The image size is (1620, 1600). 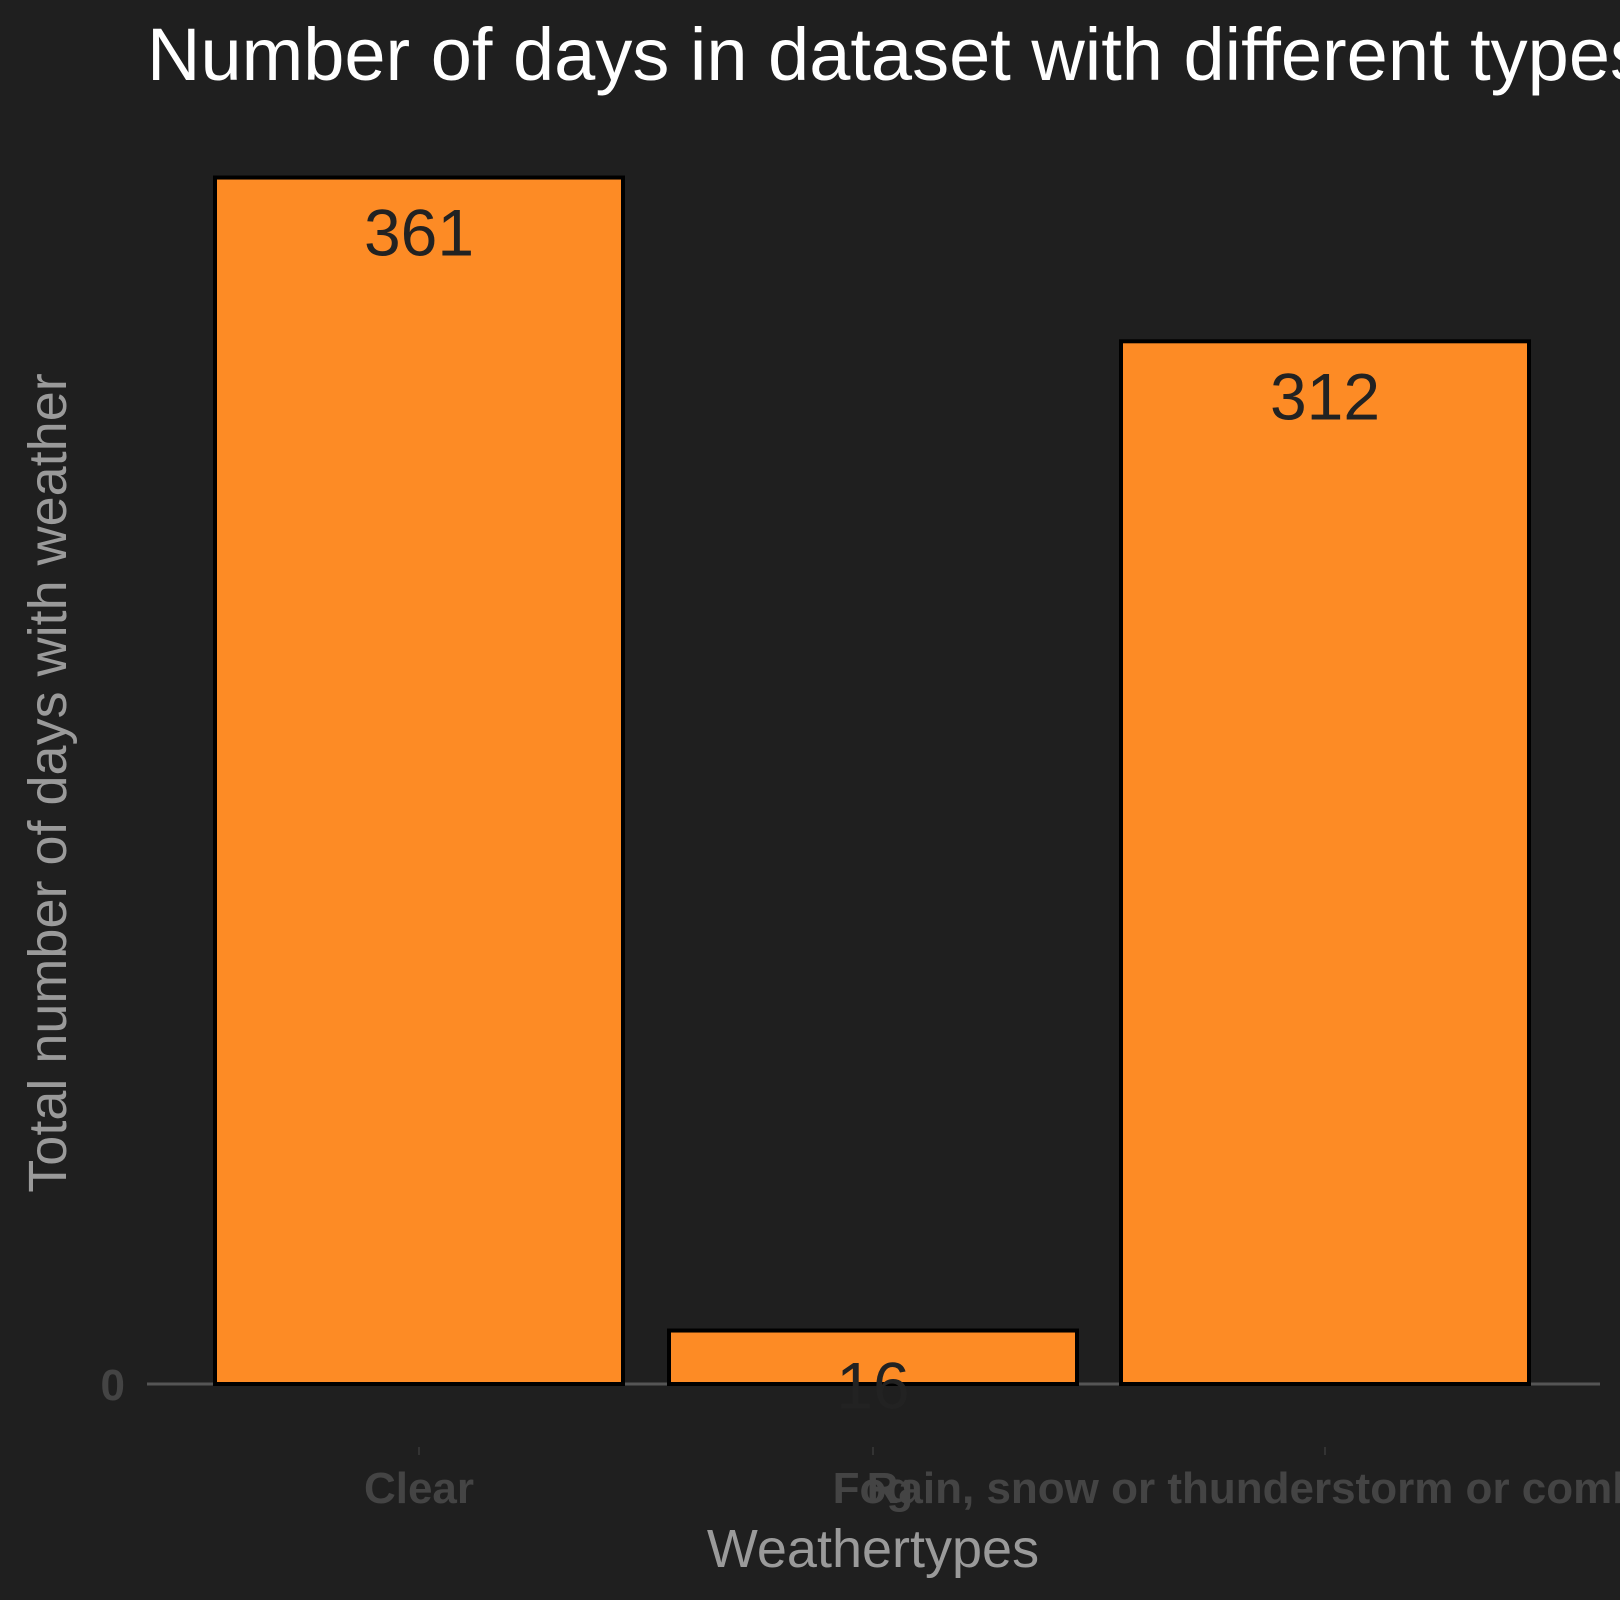 What do you see at coordinates (873, 1549) in the screenshot?
I see `x-axis-title: Weathertypes` at bounding box center [873, 1549].